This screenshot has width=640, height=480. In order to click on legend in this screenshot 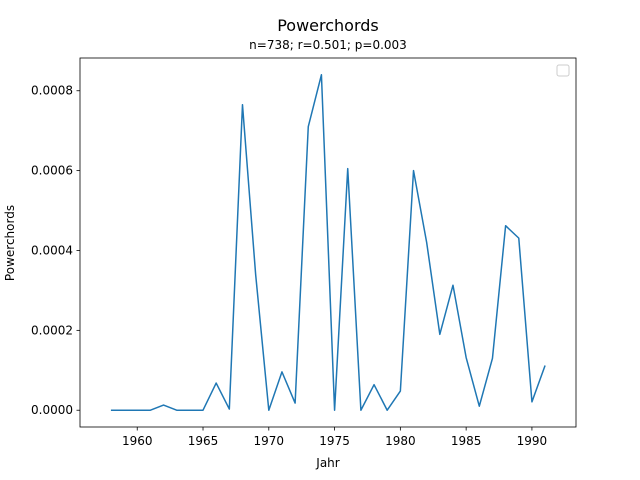, I will do `click(563, 70)`.